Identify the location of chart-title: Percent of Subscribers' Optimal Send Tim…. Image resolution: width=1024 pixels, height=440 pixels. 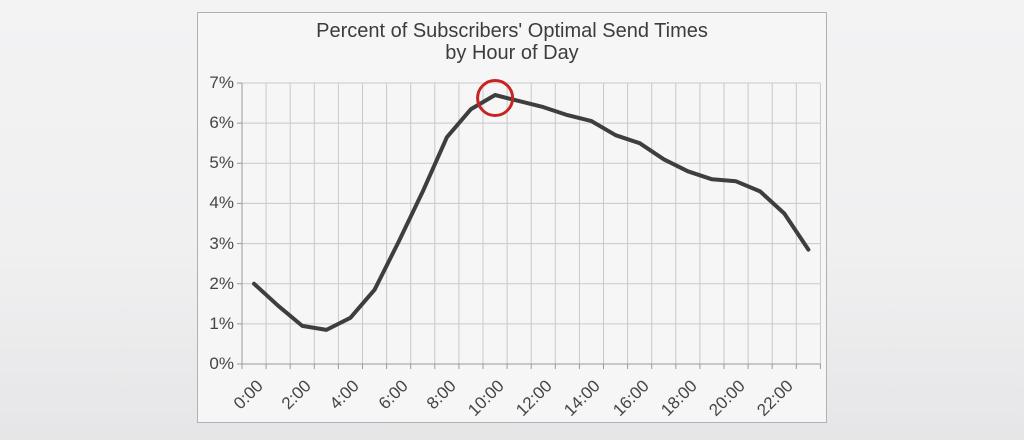
(512, 31).